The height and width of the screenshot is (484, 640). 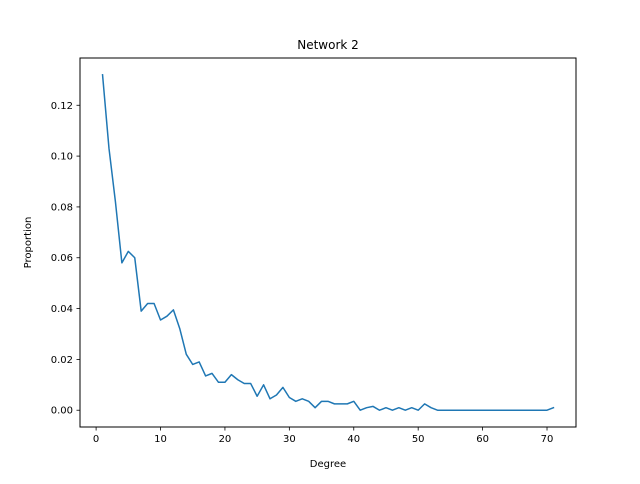 What do you see at coordinates (353, 439) in the screenshot?
I see `x-tick-label: 40` at bounding box center [353, 439].